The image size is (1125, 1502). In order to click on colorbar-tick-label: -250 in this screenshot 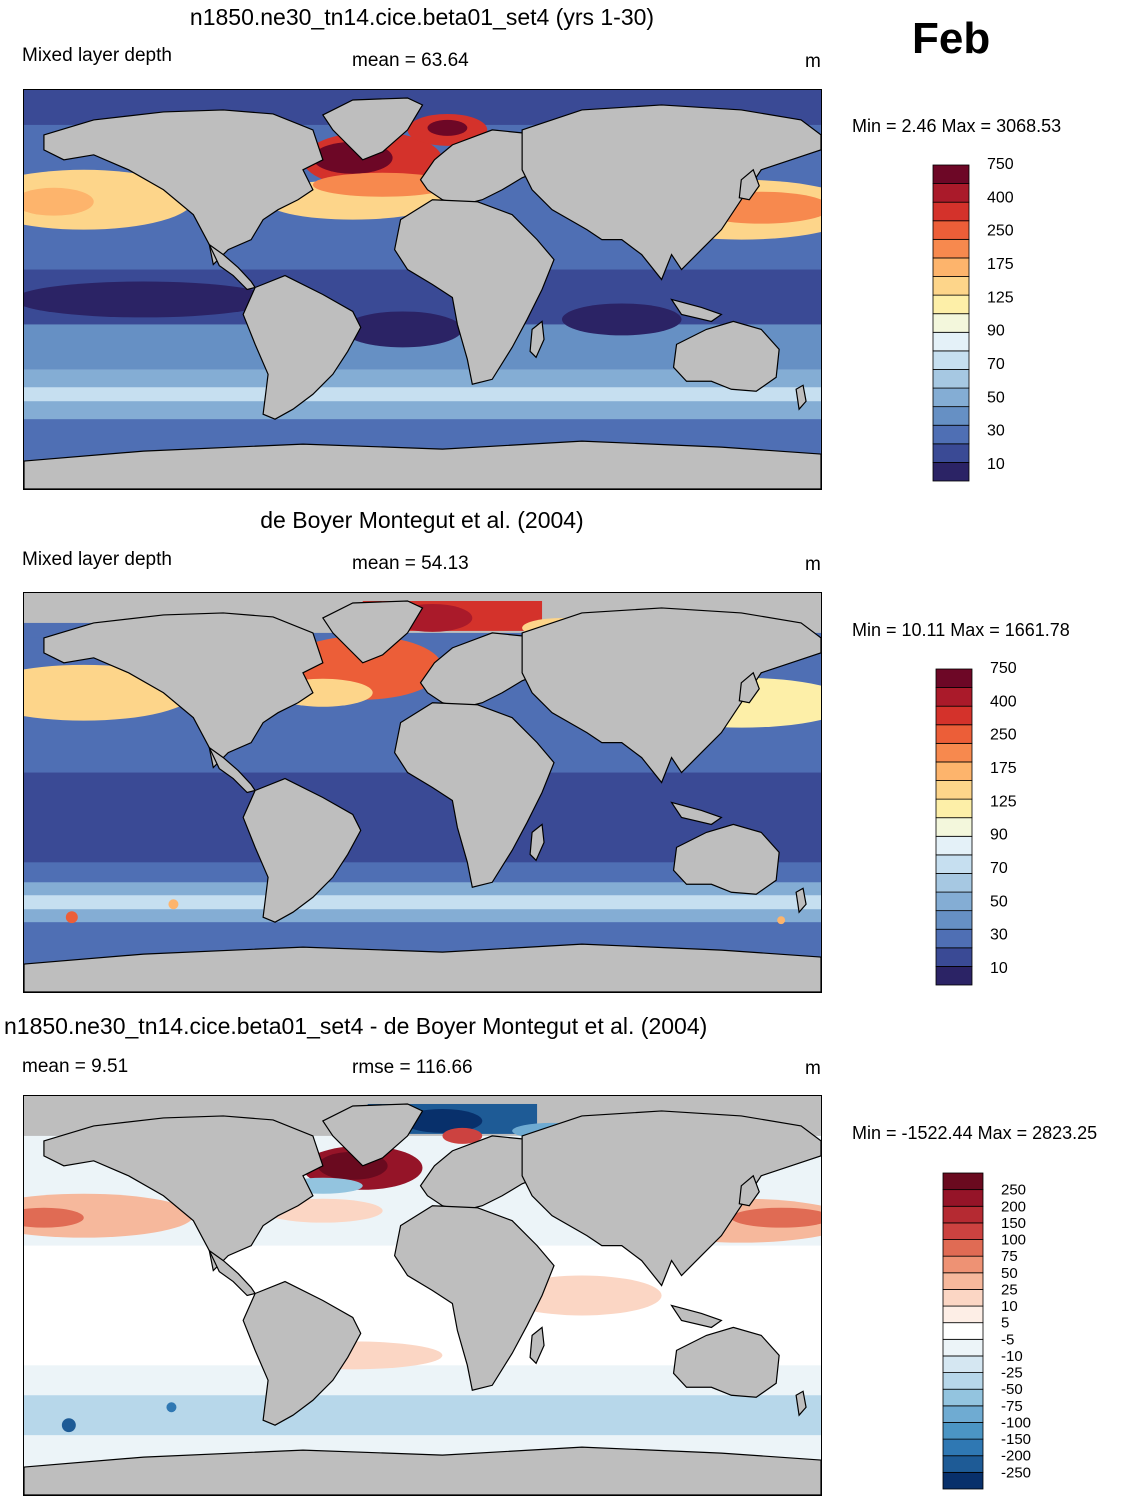, I will do `click(1016, 1472)`.